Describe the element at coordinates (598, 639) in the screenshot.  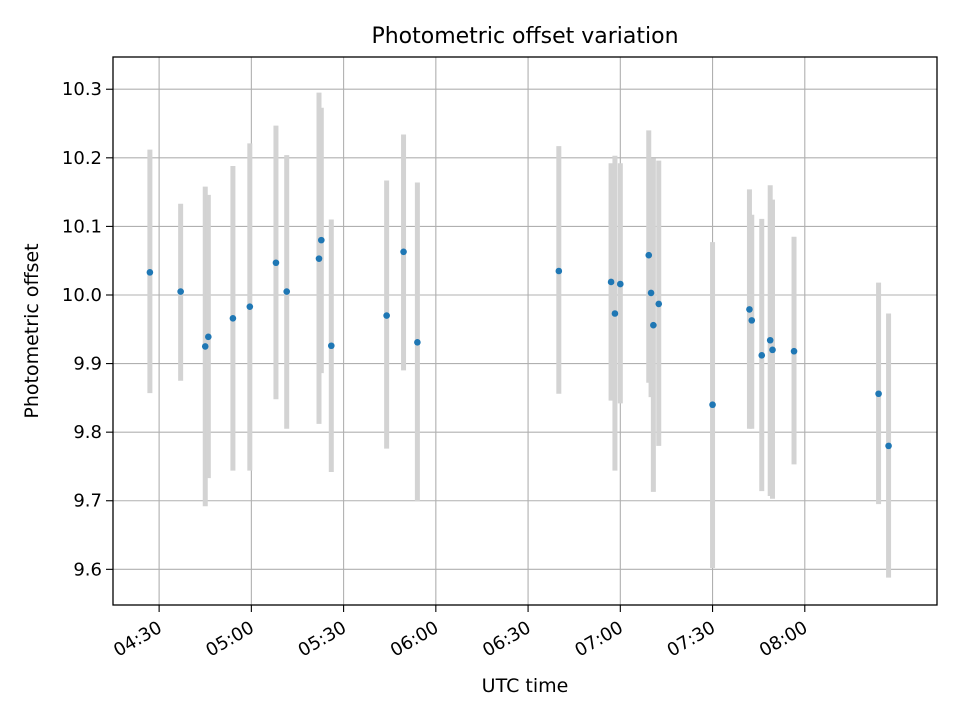
I see `x-tick-label: 07:00` at that location.